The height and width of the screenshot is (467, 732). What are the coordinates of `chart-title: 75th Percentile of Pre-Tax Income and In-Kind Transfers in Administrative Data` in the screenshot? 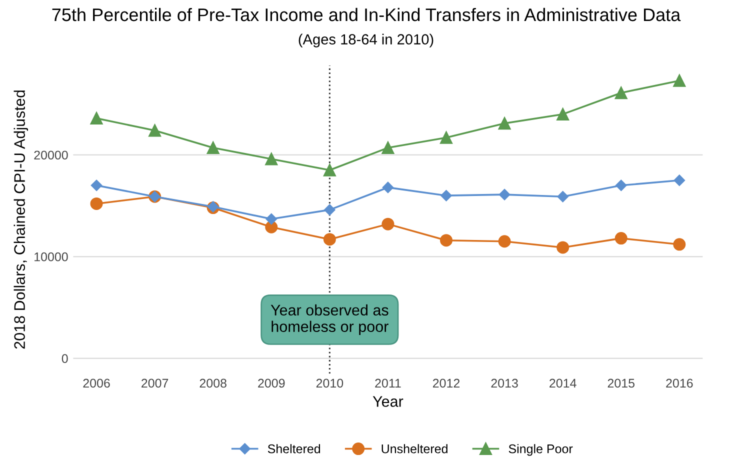 It's located at (366, 15).